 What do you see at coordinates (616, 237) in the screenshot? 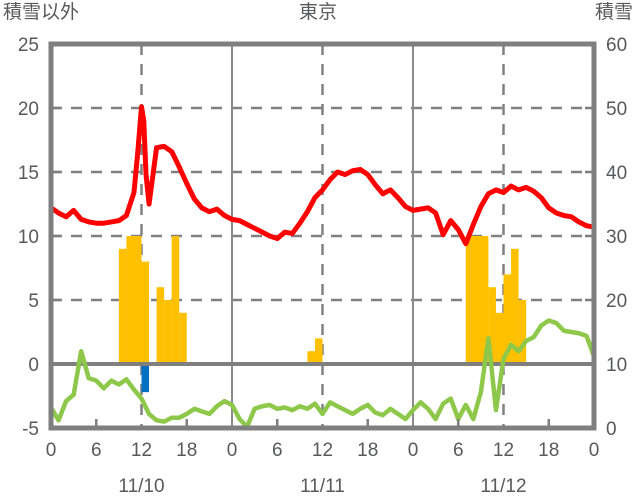
I see `y2-axis-tick-label: 30` at bounding box center [616, 237].